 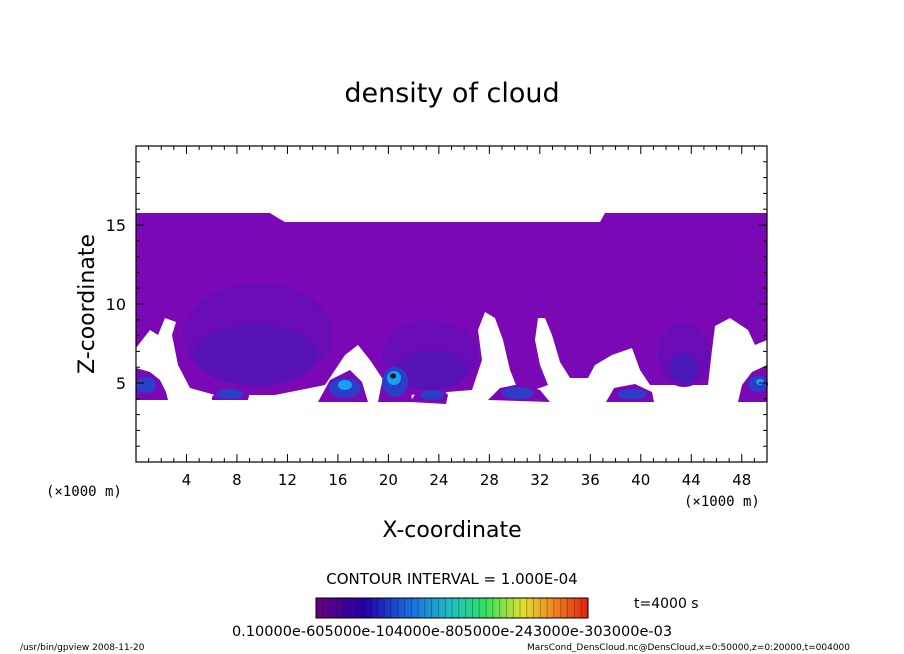 I want to click on x-axis-label: X-coordinate, so click(x=451, y=530).